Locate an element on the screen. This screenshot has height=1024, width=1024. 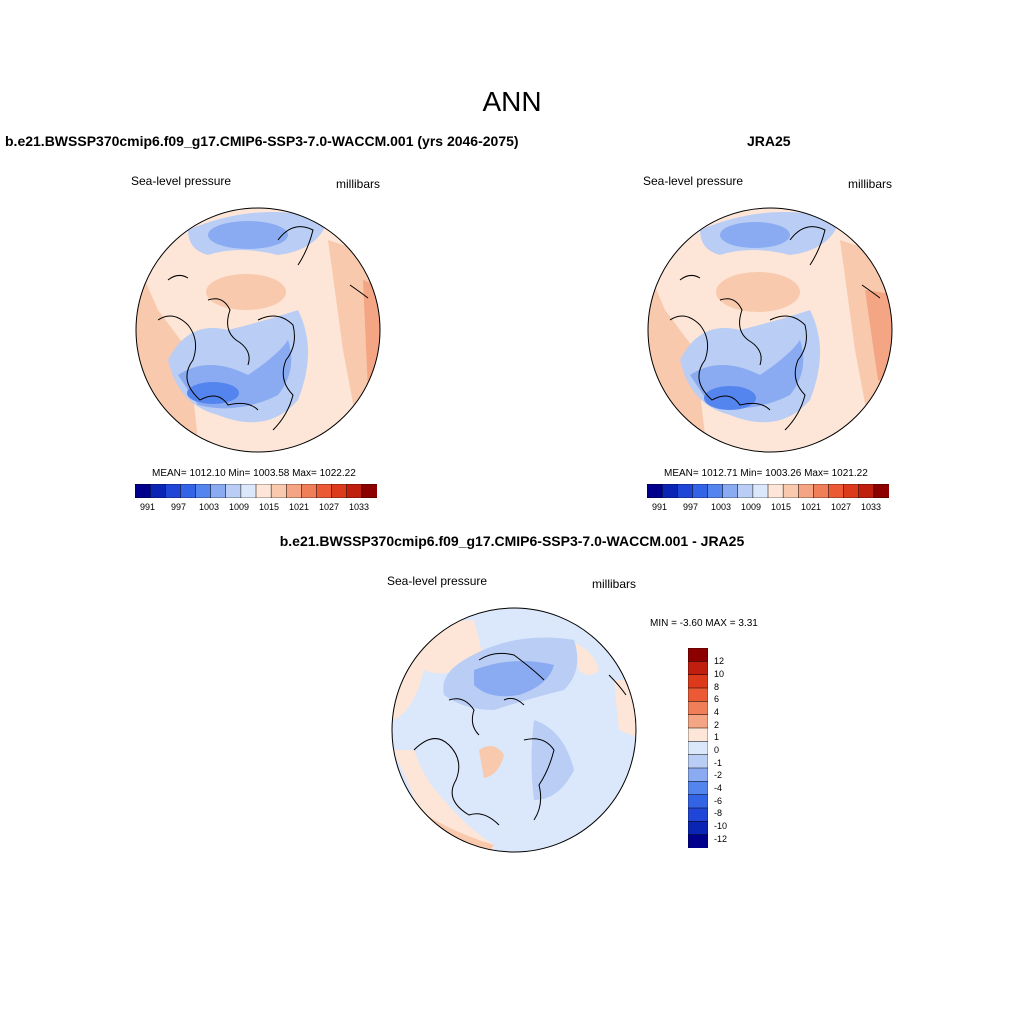
model-polar-map is located at coordinates (258, 330).